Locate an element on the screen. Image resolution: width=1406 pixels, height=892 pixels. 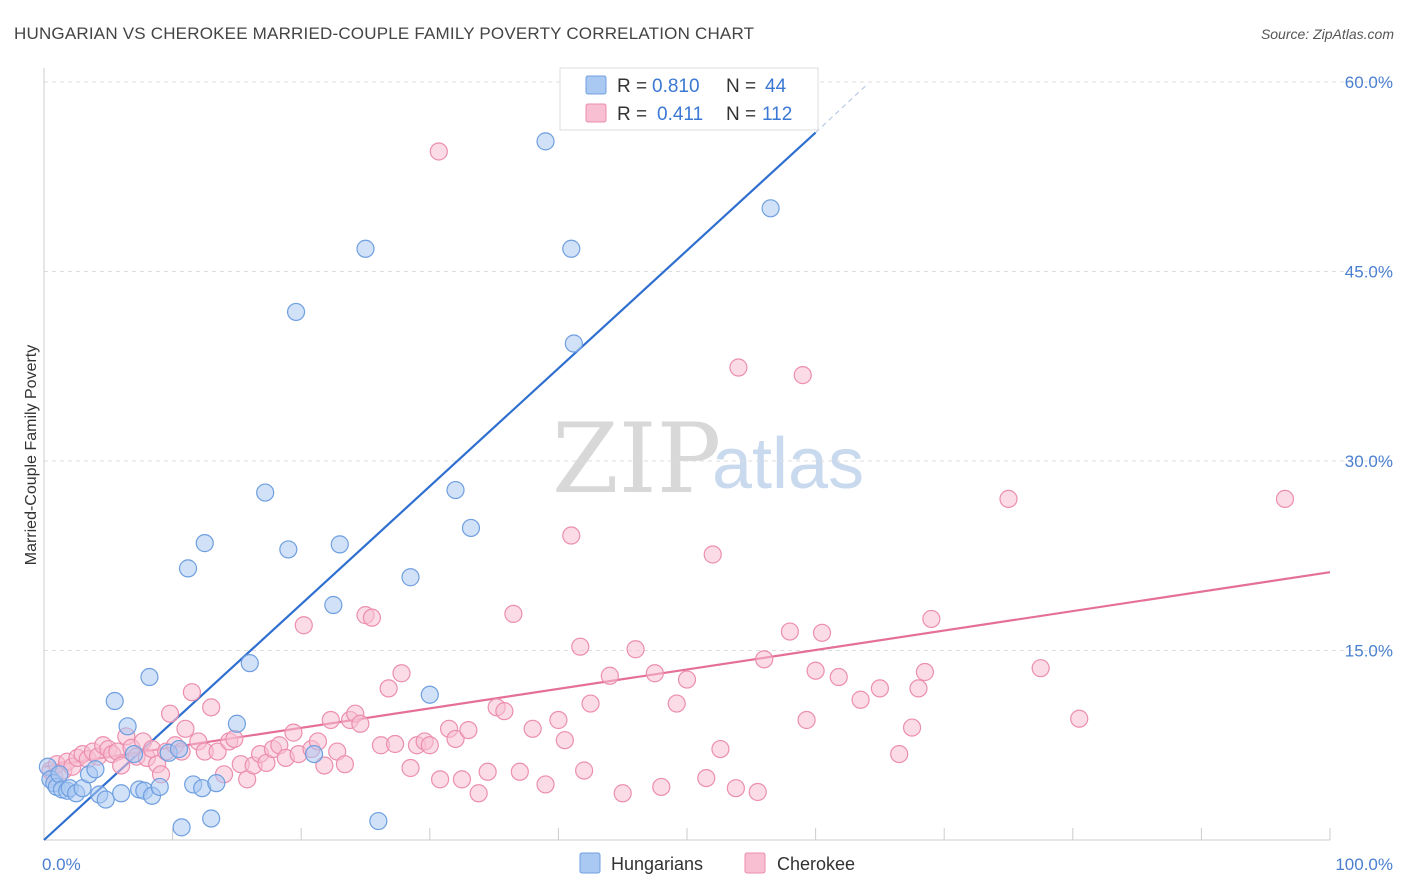
x-tick-label-1: 100.0% is located at coordinates (1364, 864).